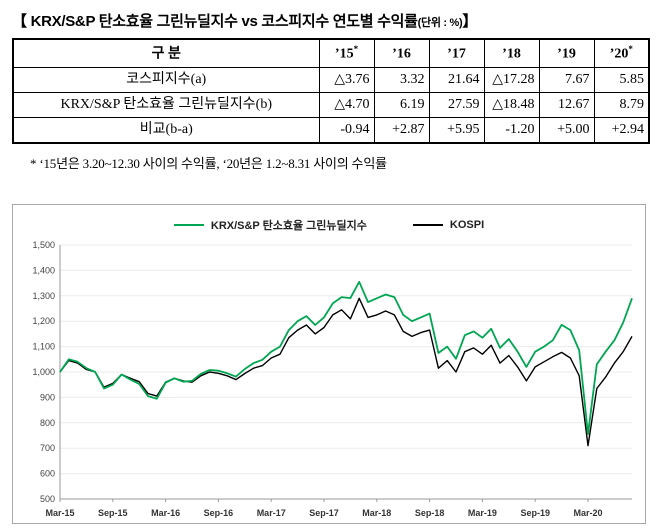 The image size is (660, 531). I want to click on table-cell: 5.85, so click(621, 79).